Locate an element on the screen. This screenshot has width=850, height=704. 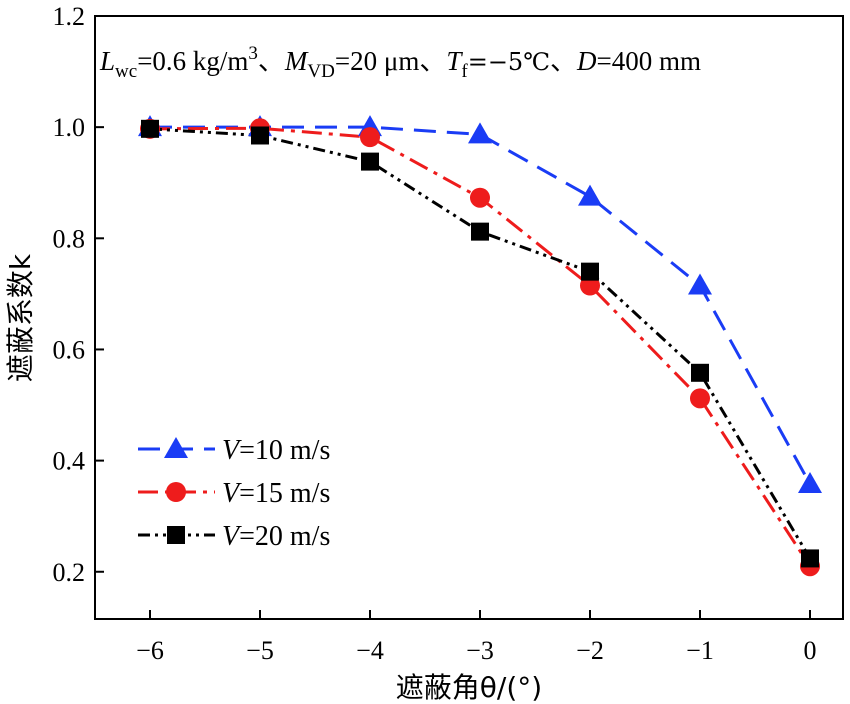
x-tick-label: −1 is located at coordinates (700, 650).